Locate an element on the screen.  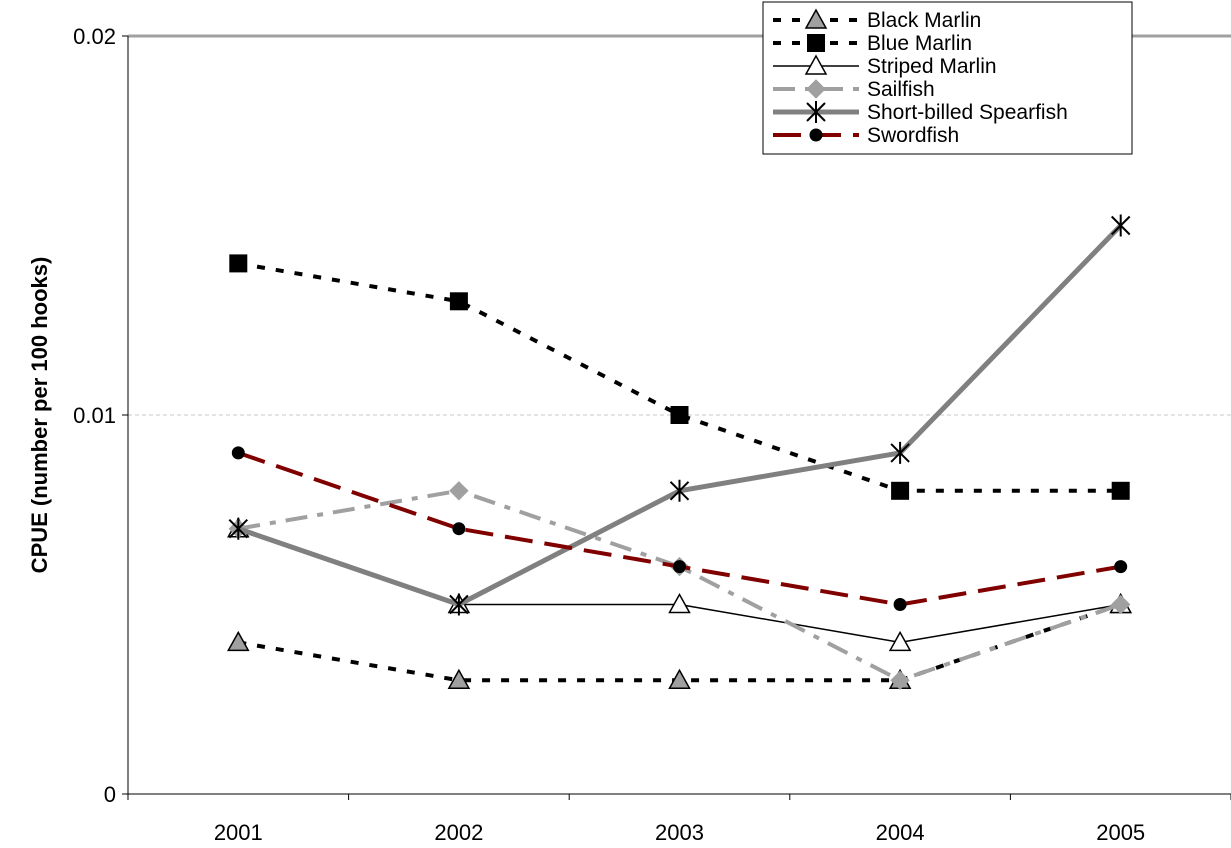
legend-item-striped-marlin: Striped Marlin is located at coordinates (885, 66).